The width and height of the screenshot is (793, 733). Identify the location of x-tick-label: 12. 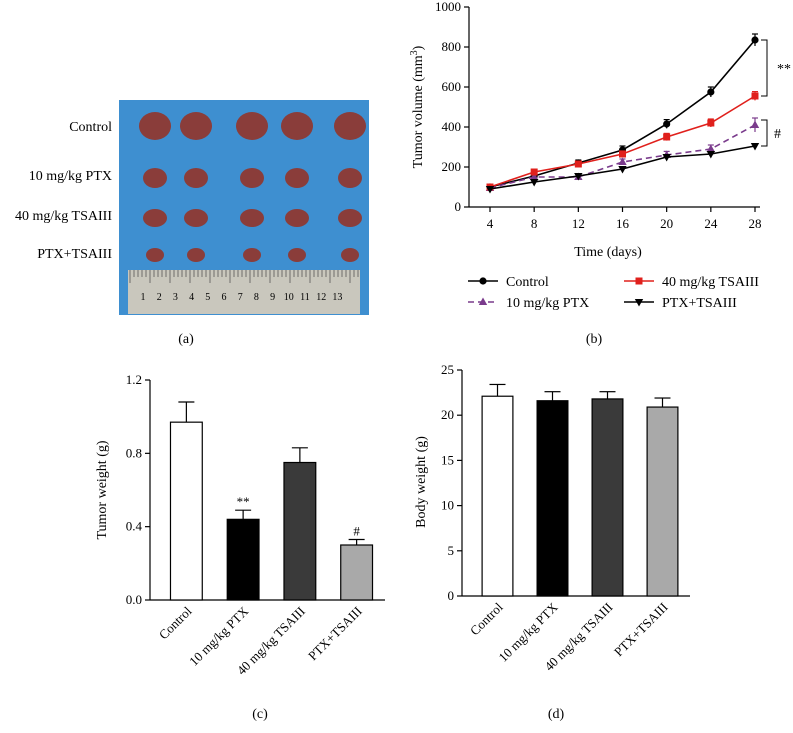
(578, 223).